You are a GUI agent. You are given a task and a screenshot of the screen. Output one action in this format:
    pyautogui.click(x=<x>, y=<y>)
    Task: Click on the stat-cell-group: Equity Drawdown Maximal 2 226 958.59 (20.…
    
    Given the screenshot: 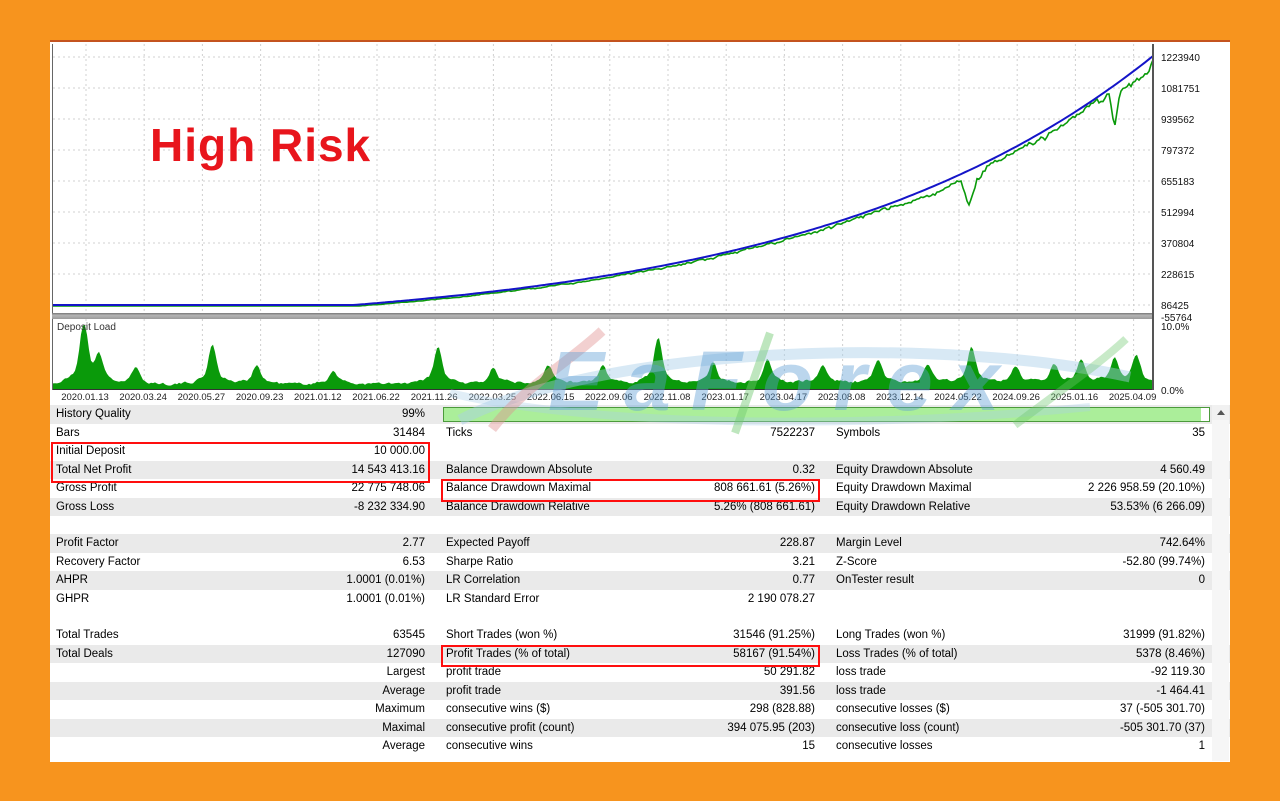 What is the action you would take?
    pyautogui.click(x=1020, y=488)
    